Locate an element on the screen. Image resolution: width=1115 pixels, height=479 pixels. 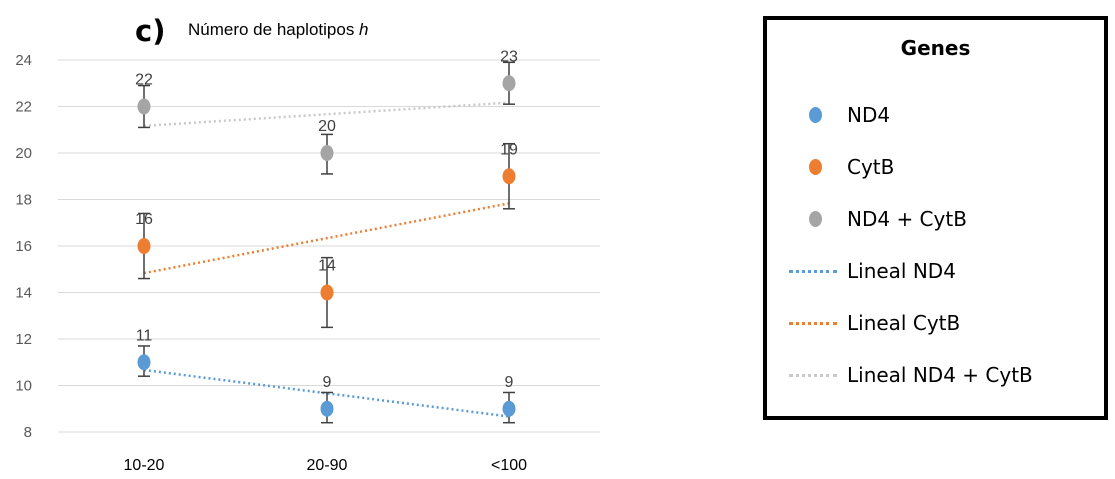
y-tick-label: 18 is located at coordinates (23, 200).